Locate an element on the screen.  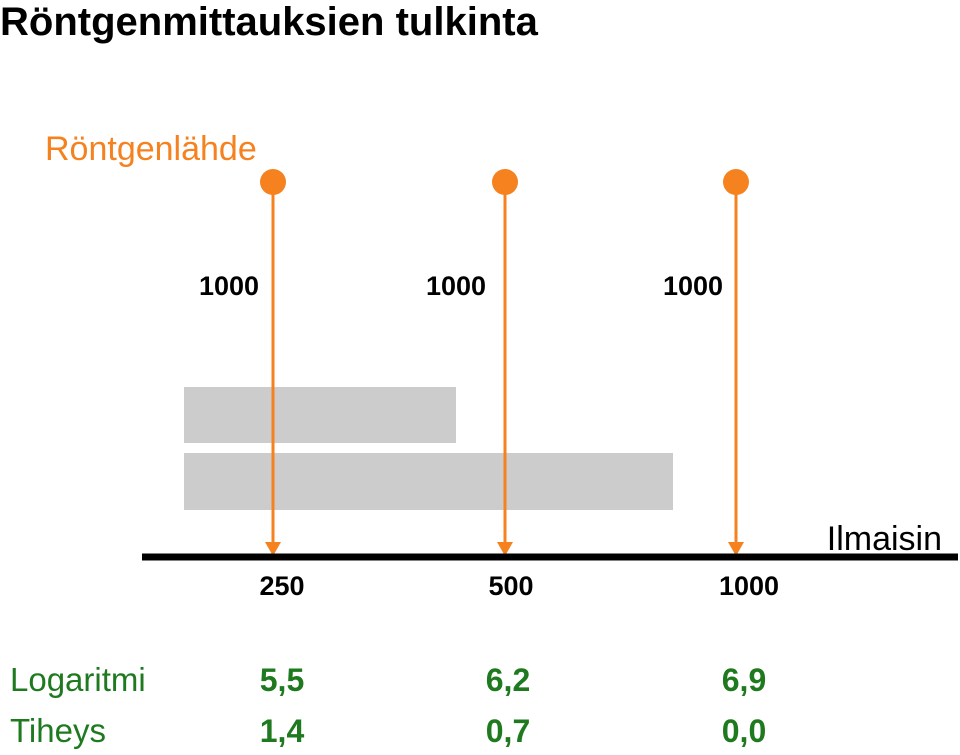
row-label: Tiheys is located at coordinates (58, 730).